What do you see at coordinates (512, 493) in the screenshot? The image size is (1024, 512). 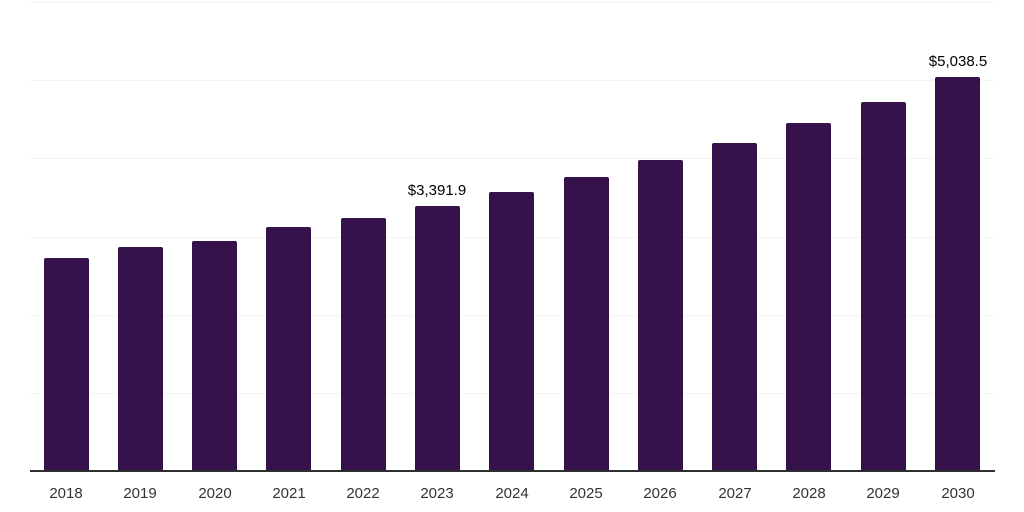 I see `x-tick-label-2024: 2024` at bounding box center [512, 493].